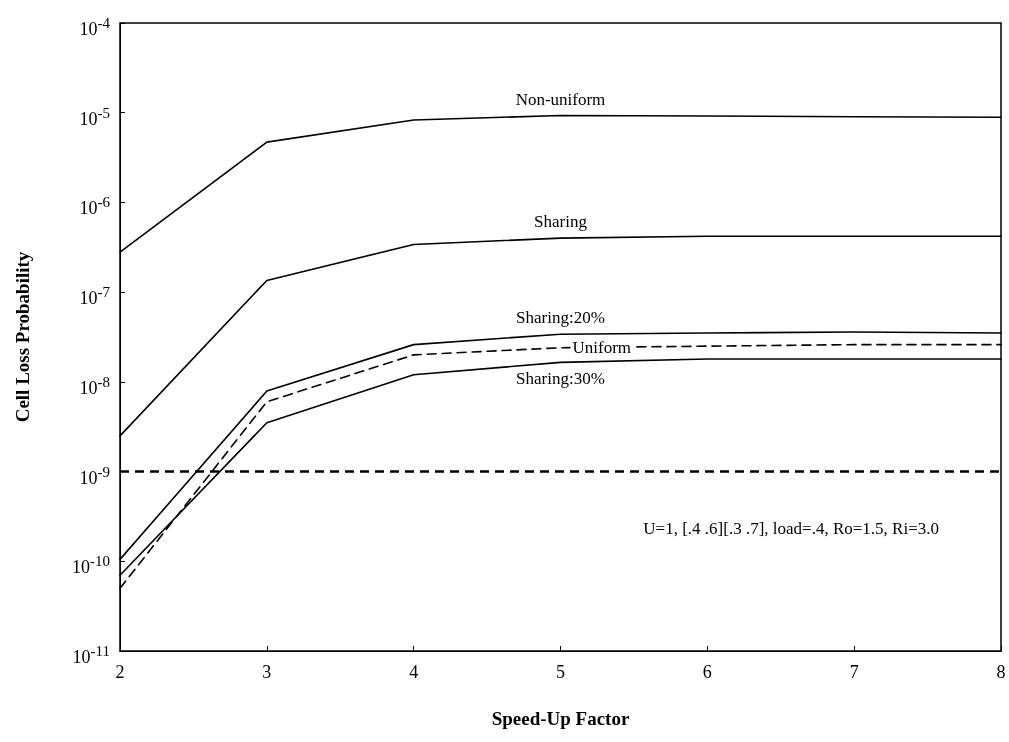 The width and height of the screenshot is (1009, 742). I want to click on series-label: Sharing, so click(561, 222).